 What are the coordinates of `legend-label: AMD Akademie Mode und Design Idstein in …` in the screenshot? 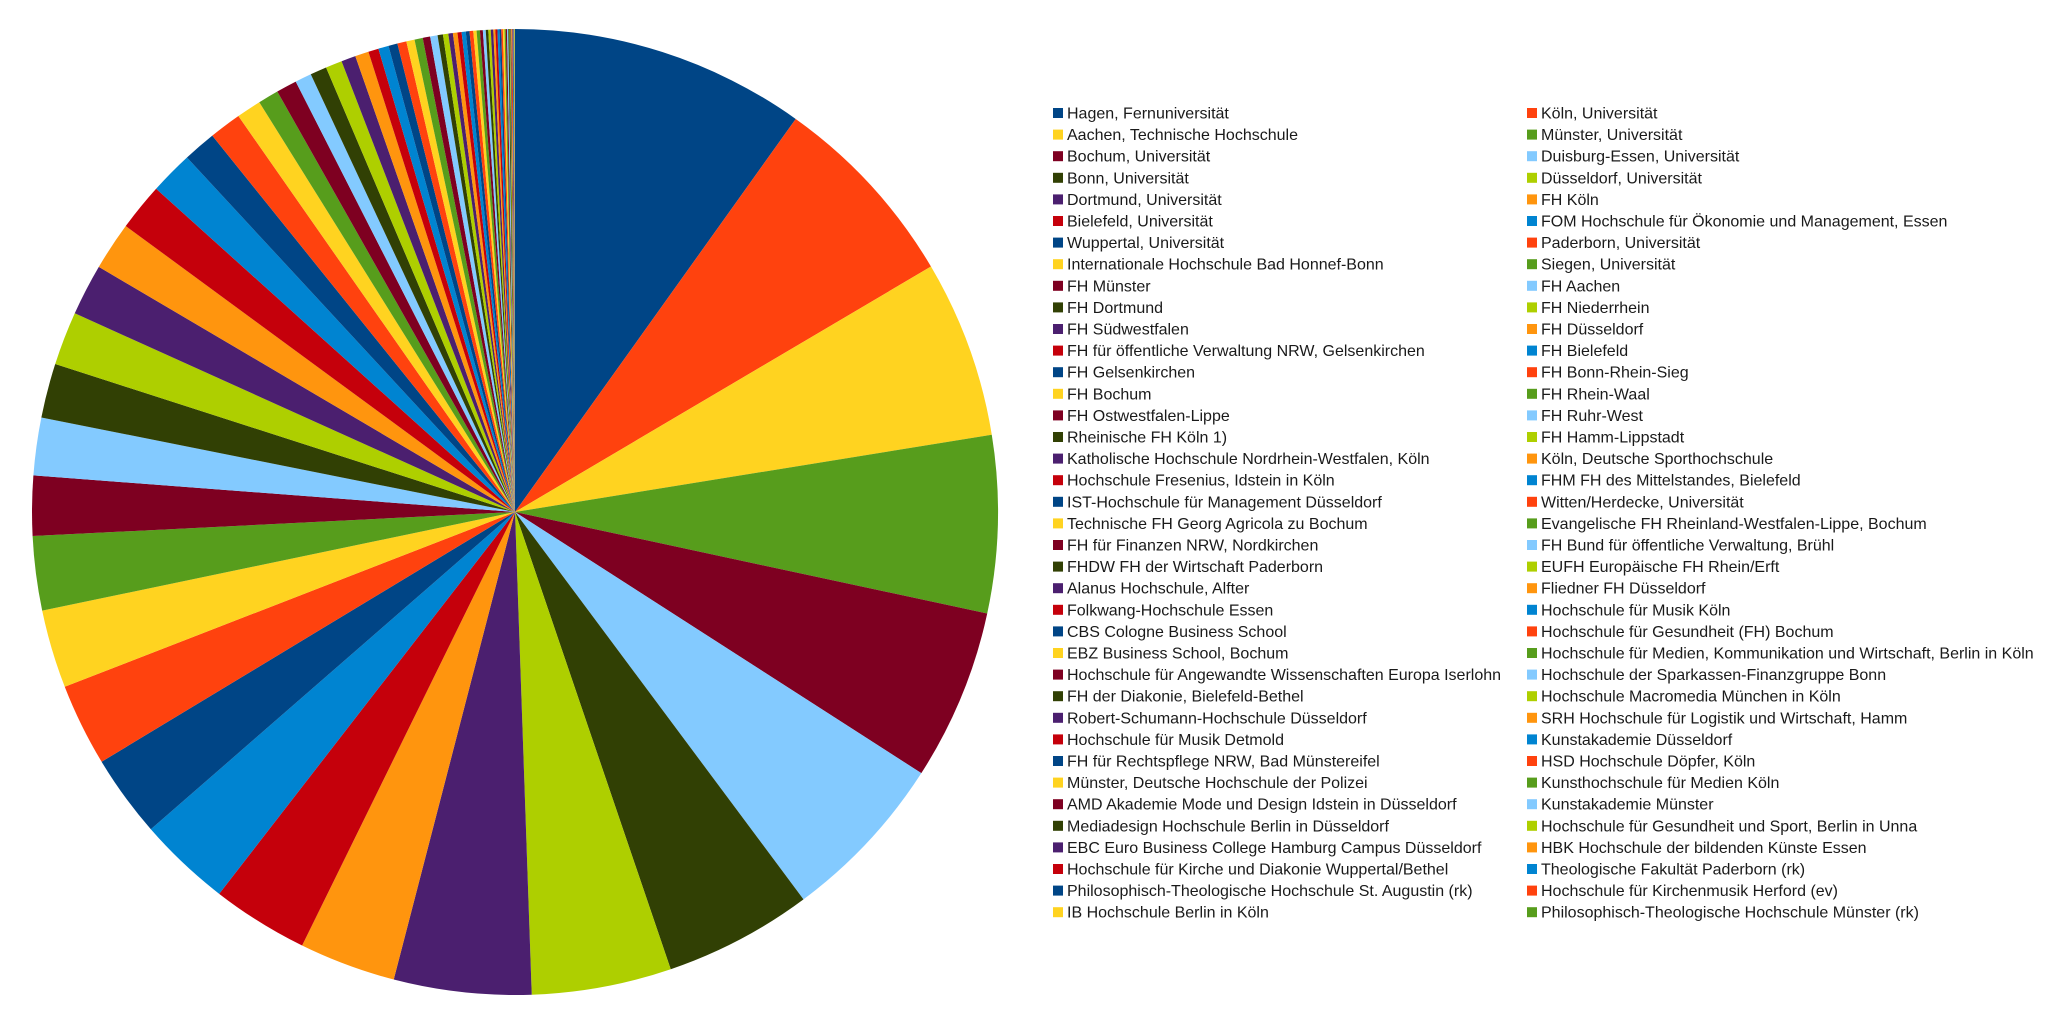 It's located at (1262, 805).